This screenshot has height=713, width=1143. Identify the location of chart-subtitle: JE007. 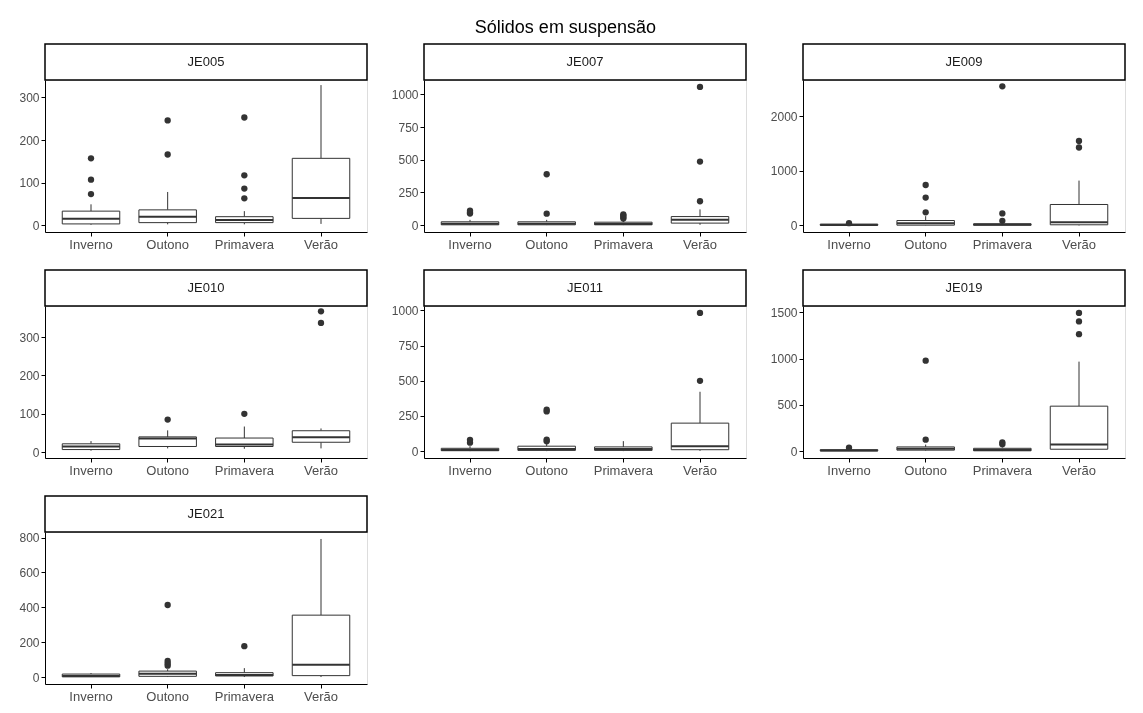
(585, 61).